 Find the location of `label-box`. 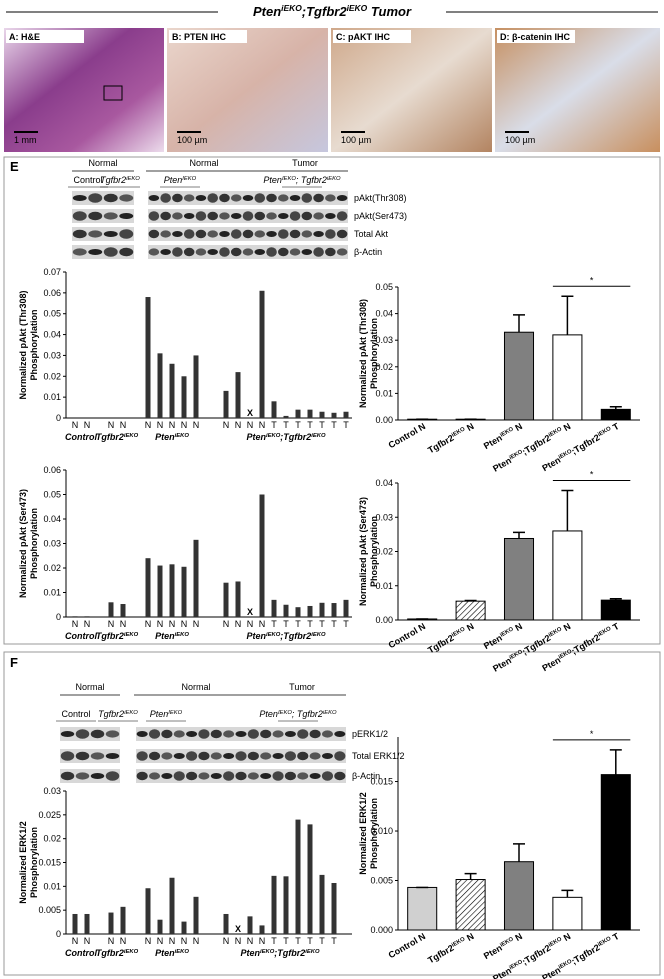

label-box is located at coordinates (536, 36).